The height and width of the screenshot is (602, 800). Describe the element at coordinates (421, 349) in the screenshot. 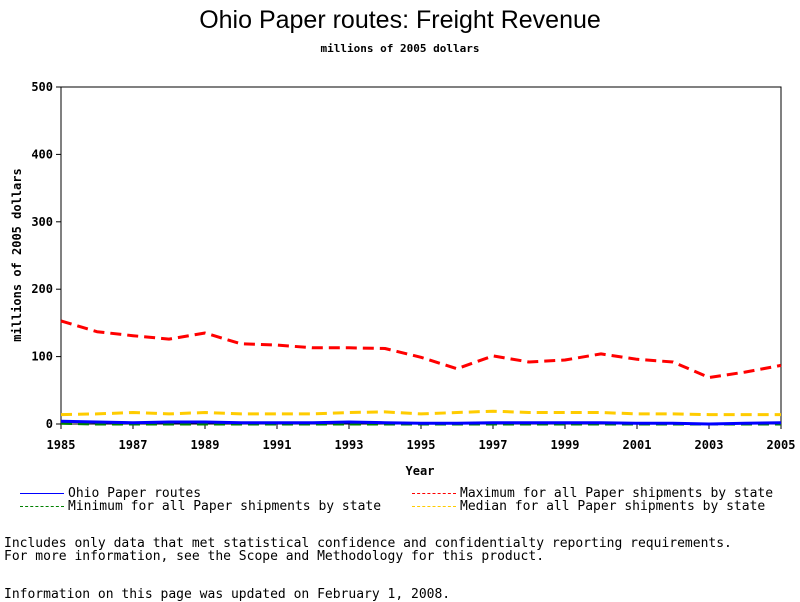

I see `series-line-maximum` at that location.